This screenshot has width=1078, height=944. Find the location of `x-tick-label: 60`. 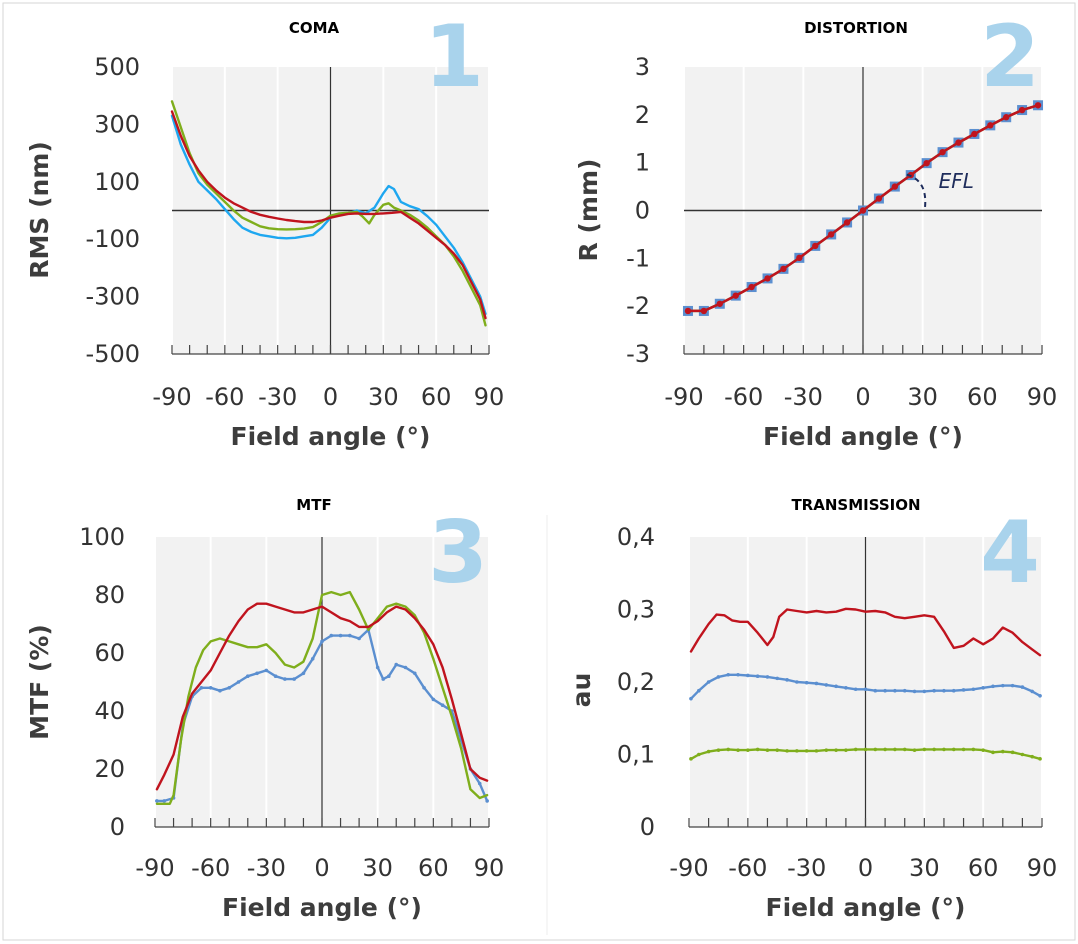

x-tick-label: 60 is located at coordinates (433, 868).